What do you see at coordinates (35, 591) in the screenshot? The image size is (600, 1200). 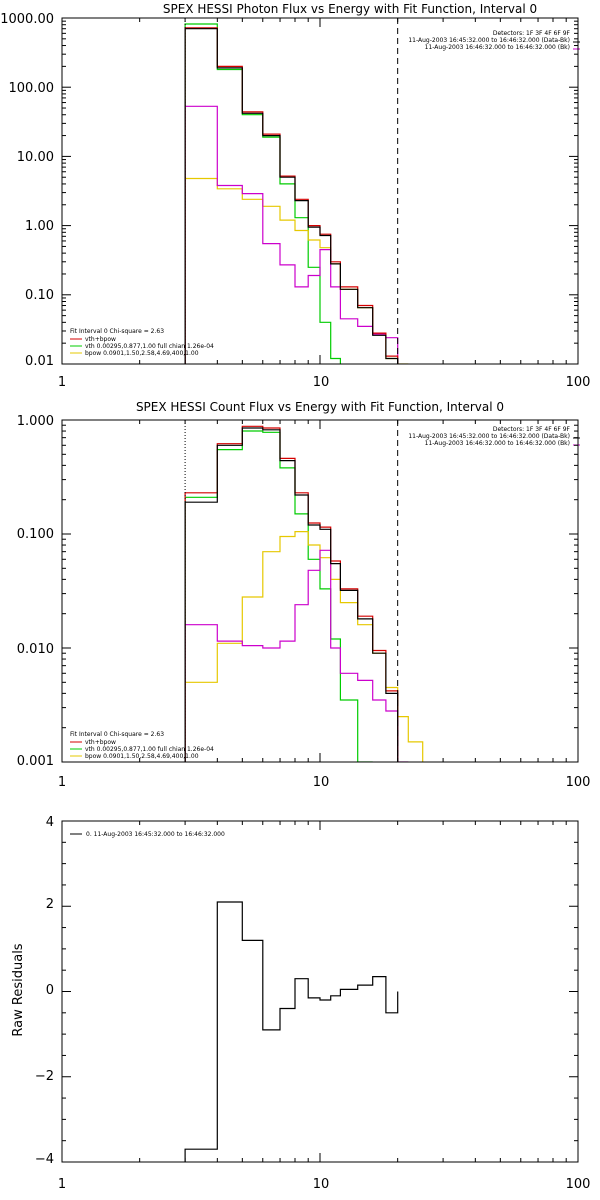 I see `count-y-tick-labels: 1.000 0.100 0.010 0.001` at bounding box center [35, 591].